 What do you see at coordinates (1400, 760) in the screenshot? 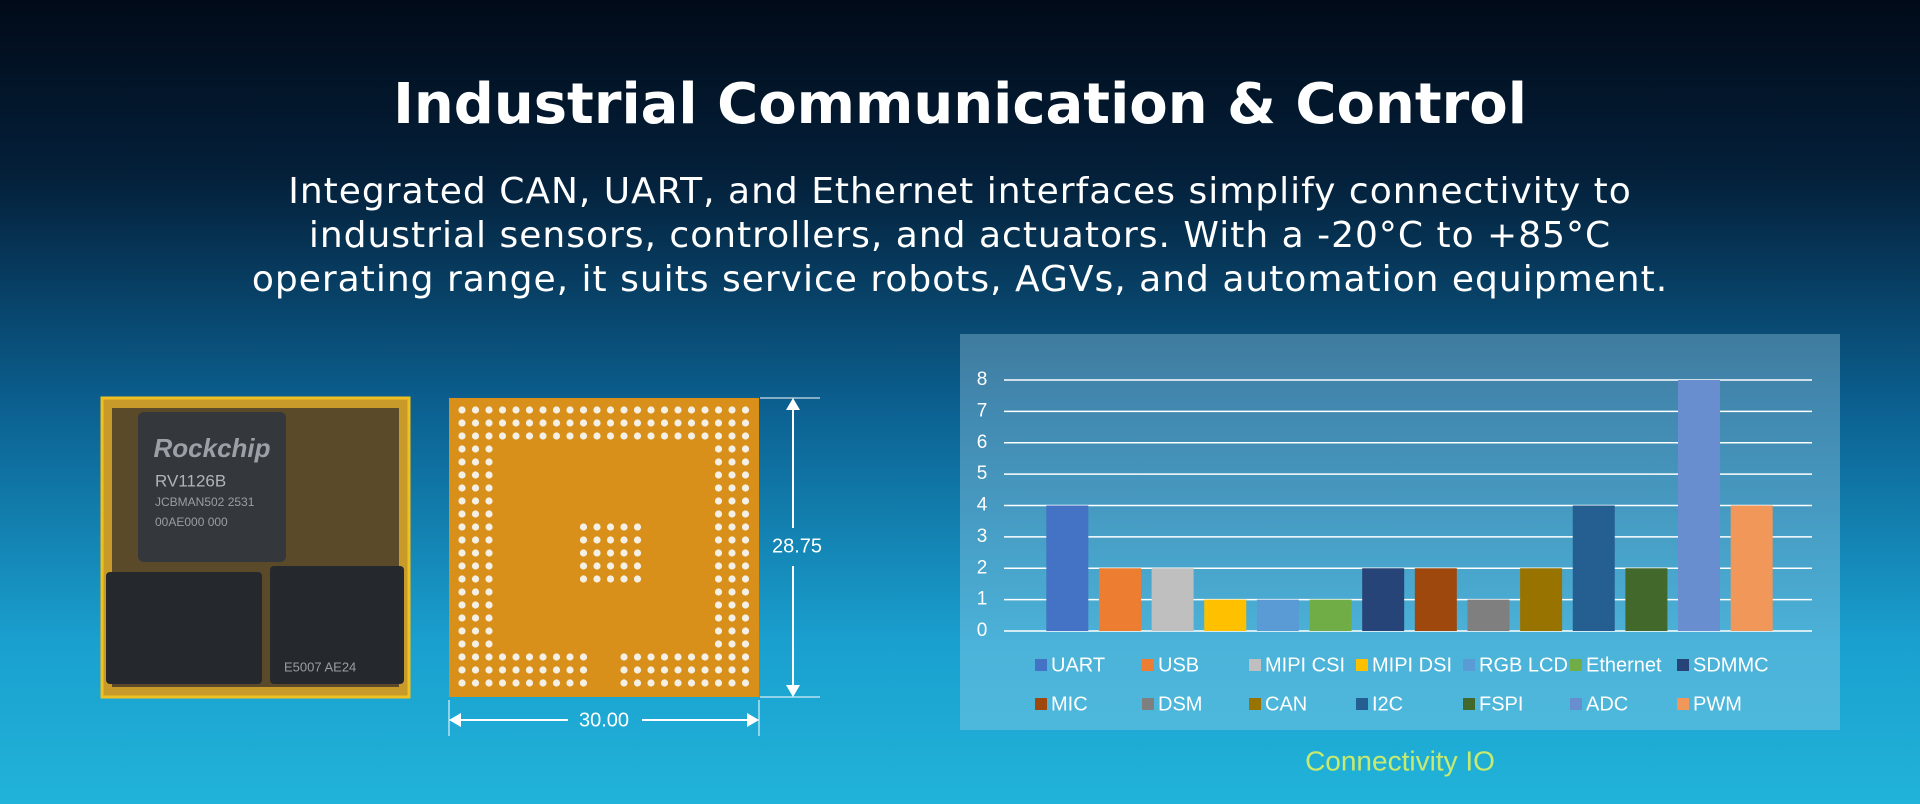
I see `chart-title: Connectivity IO` at bounding box center [1400, 760].